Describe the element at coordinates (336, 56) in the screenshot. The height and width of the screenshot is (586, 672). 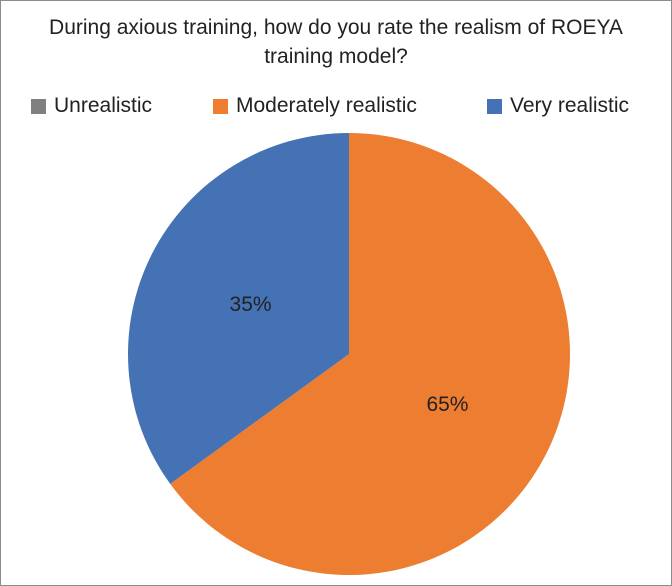
I see `chart-title-line-2: training model?` at that location.